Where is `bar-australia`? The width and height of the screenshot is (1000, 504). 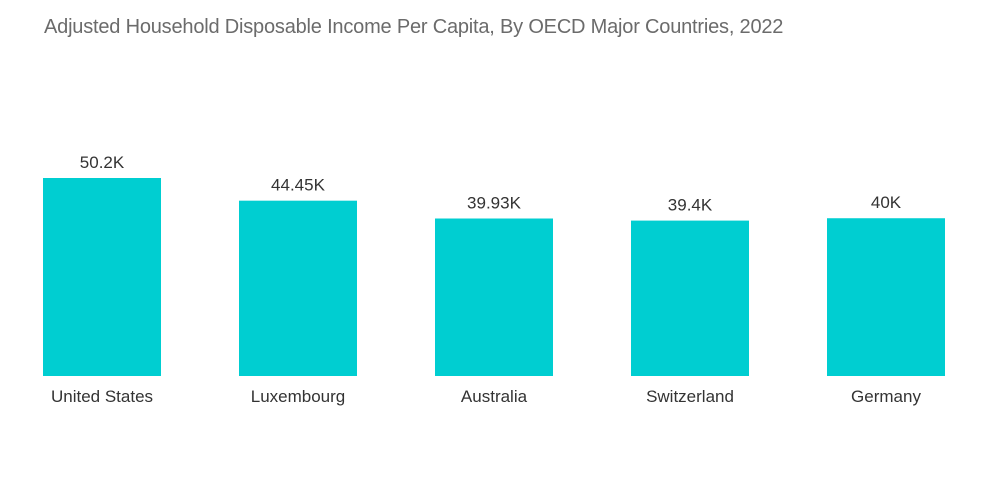 bar-australia is located at coordinates (494, 297).